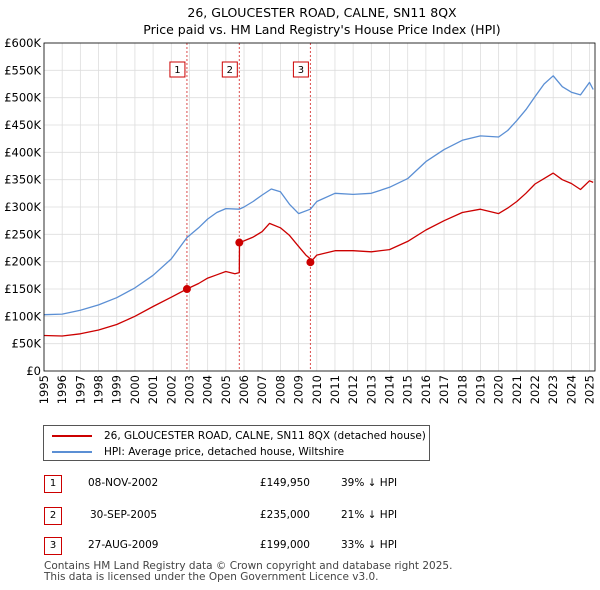  What do you see at coordinates (153, 389) in the screenshot?
I see `x-tick-label: 2001` at bounding box center [153, 389].